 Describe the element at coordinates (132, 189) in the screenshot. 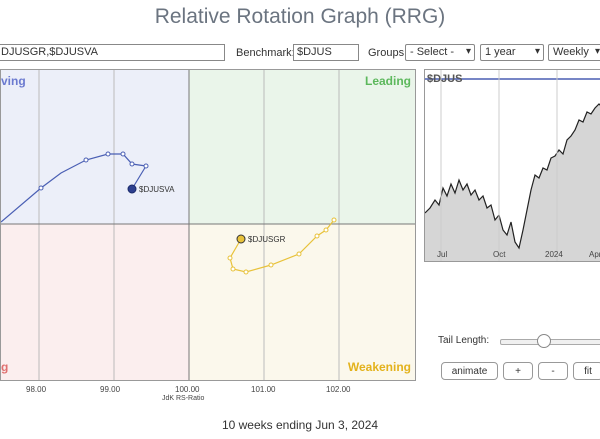

I see `series-head-djusva` at that location.